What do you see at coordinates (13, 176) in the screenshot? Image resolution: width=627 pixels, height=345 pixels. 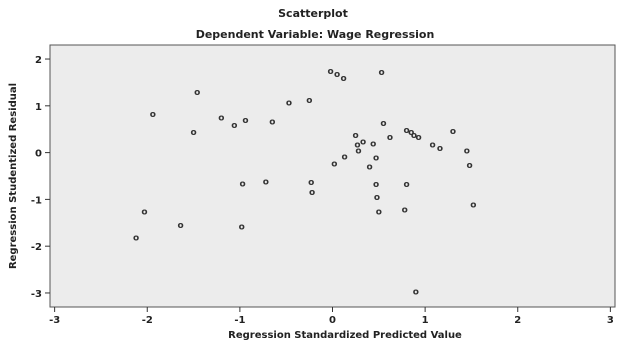 I see `y-axis-label: Regression Studentized Residual` at bounding box center [13, 176].